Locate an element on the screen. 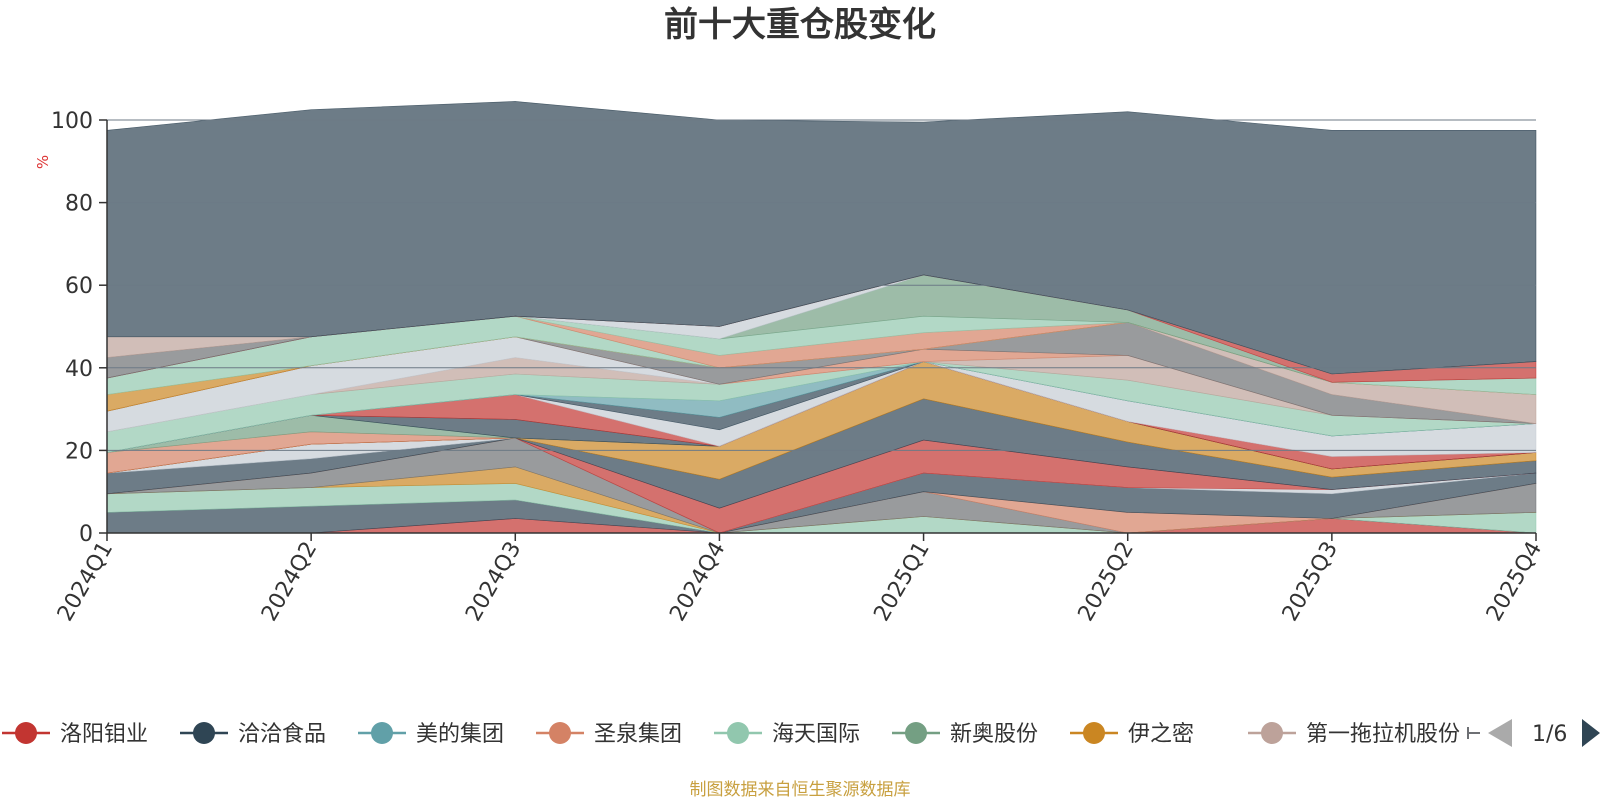 The image size is (1600, 800). legend-item-2: 美的集团 is located at coordinates (431, 734).